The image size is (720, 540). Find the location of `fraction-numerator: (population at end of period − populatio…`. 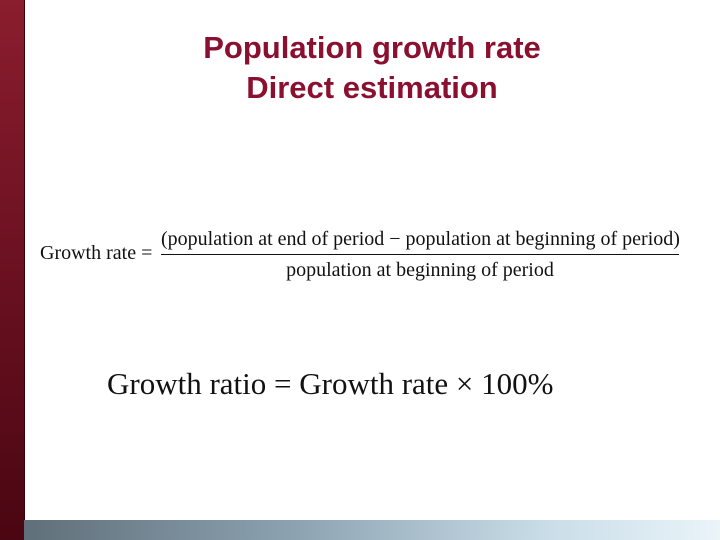

fraction-numerator: (population at end of period − populatio… is located at coordinates (420, 239).